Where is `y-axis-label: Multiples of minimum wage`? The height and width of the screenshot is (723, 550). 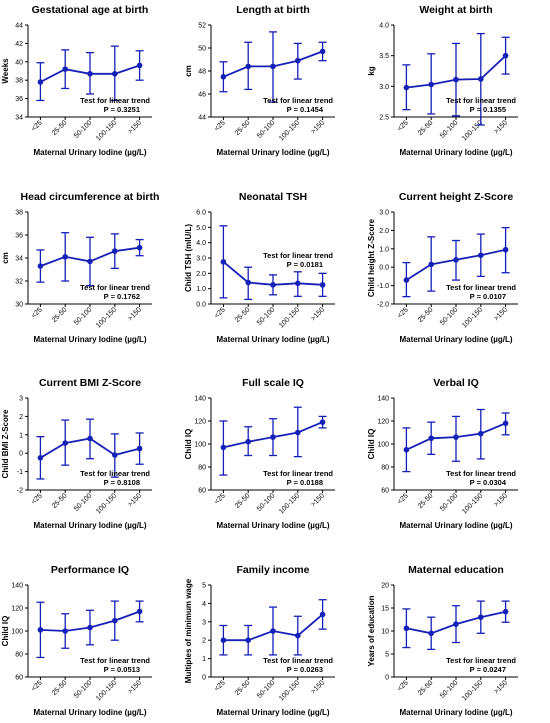
y-axis-label: Multiples of minimum wage is located at coordinates (188, 630).